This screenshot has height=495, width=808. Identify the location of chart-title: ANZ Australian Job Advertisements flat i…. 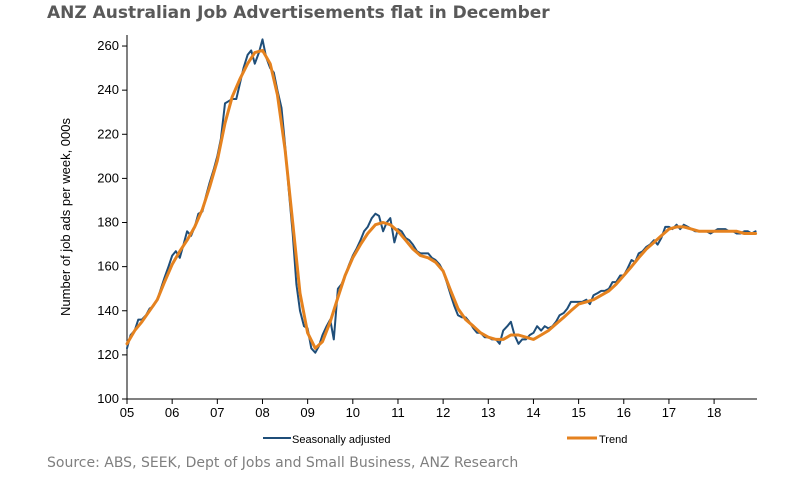
(298, 13).